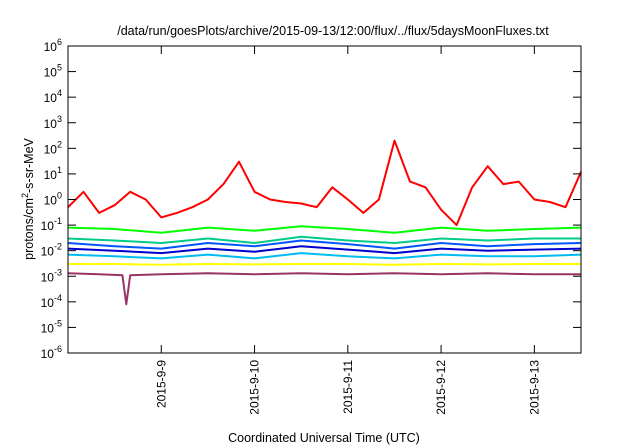  I want to click on x-tick-label: 2015-9-12, so click(441, 387).